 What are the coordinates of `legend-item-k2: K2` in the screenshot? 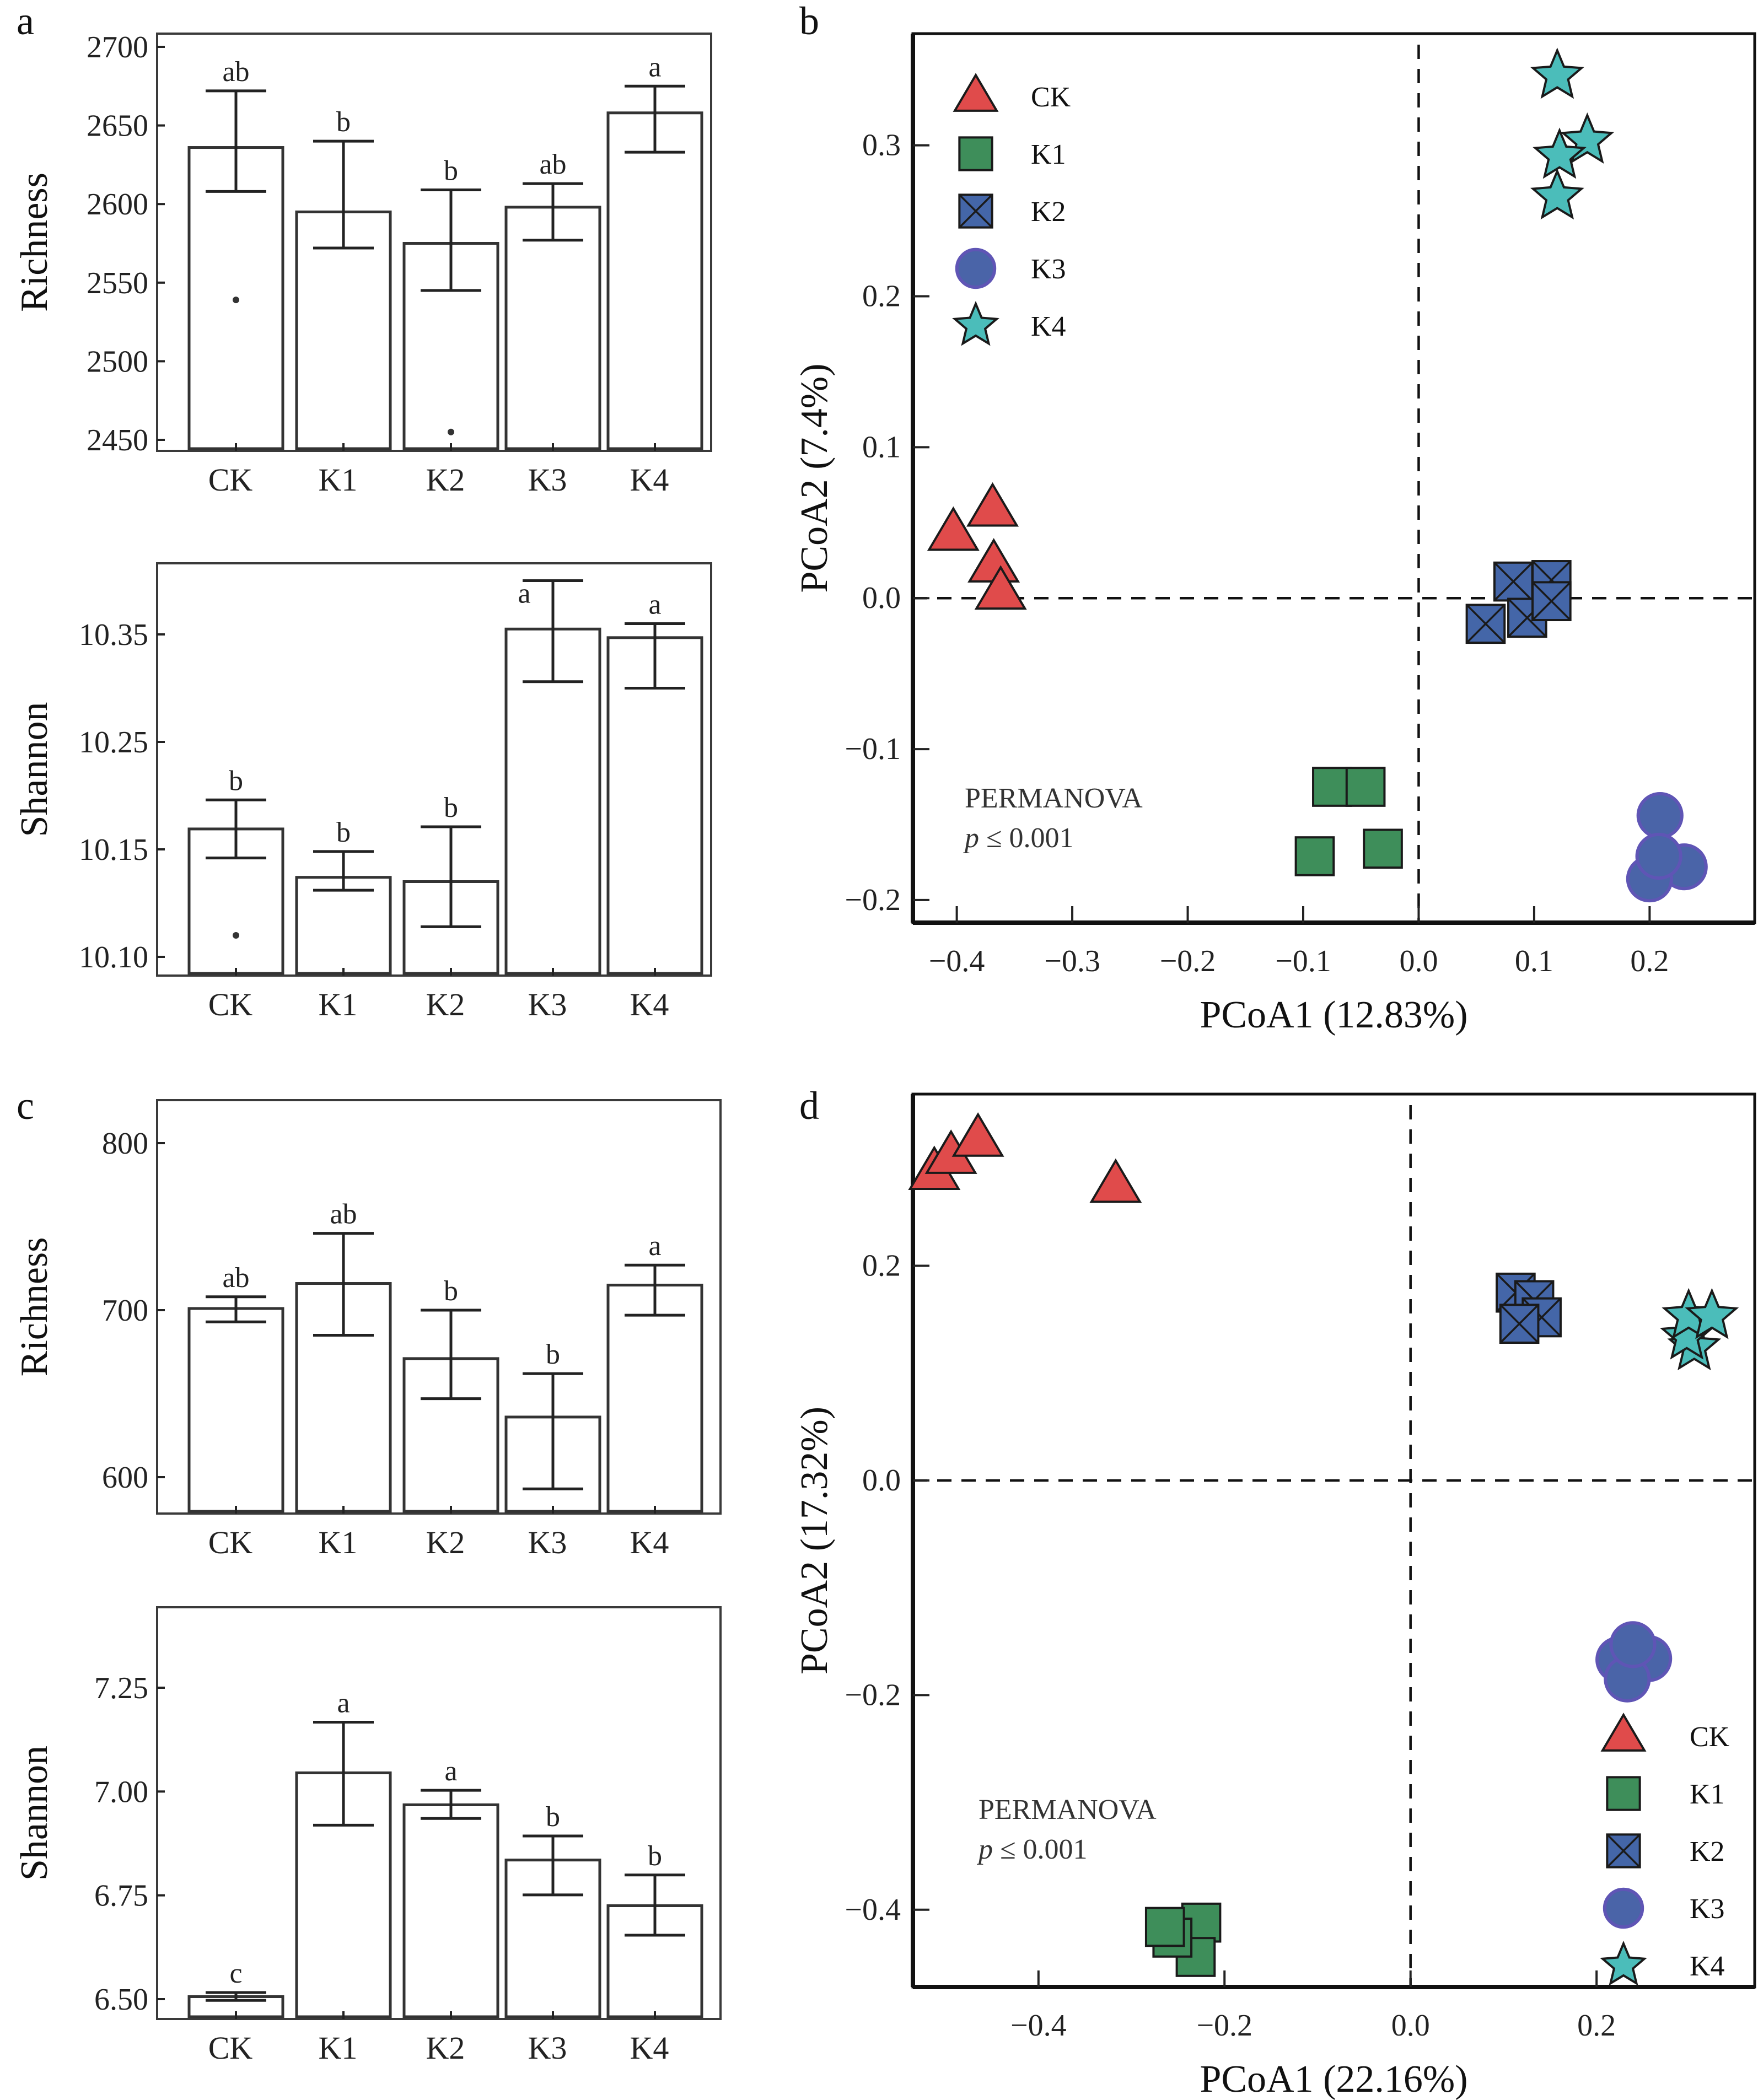 It's located at (1012, 211).